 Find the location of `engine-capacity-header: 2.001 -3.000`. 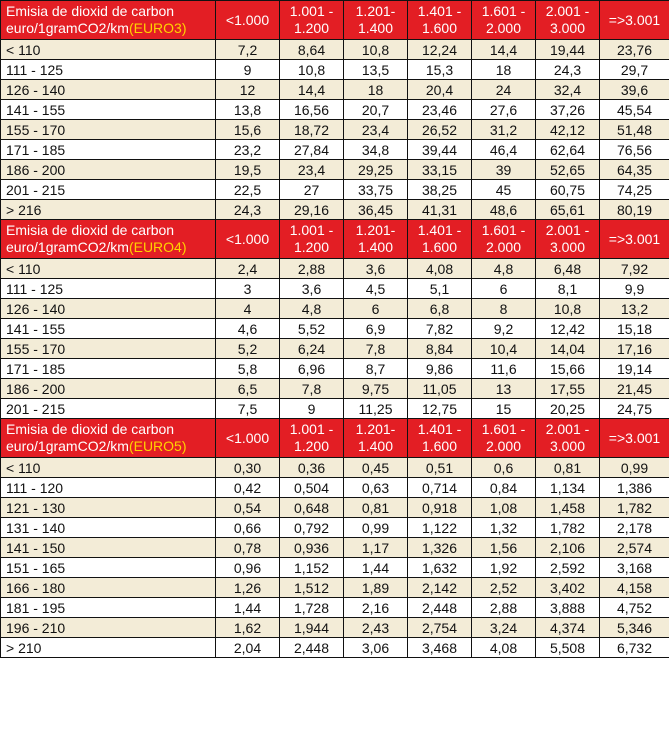

engine-capacity-header: 2.001 -3.000 is located at coordinates (567, 438).